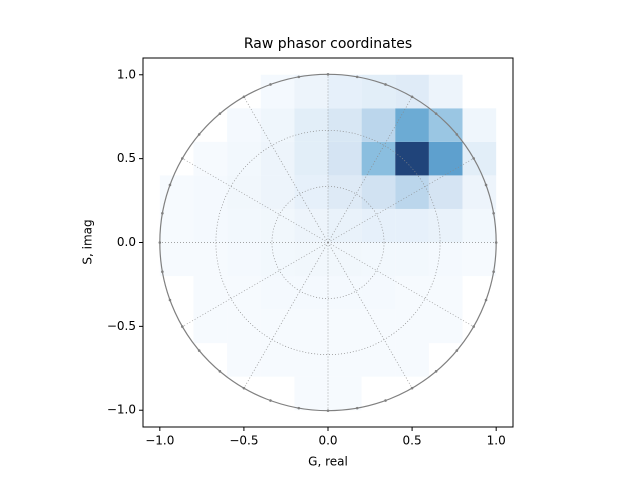 Image resolution: width=640 pixels, height=484 pixels. I want to click on y-tick-label: 0.5, so click(126, 158).